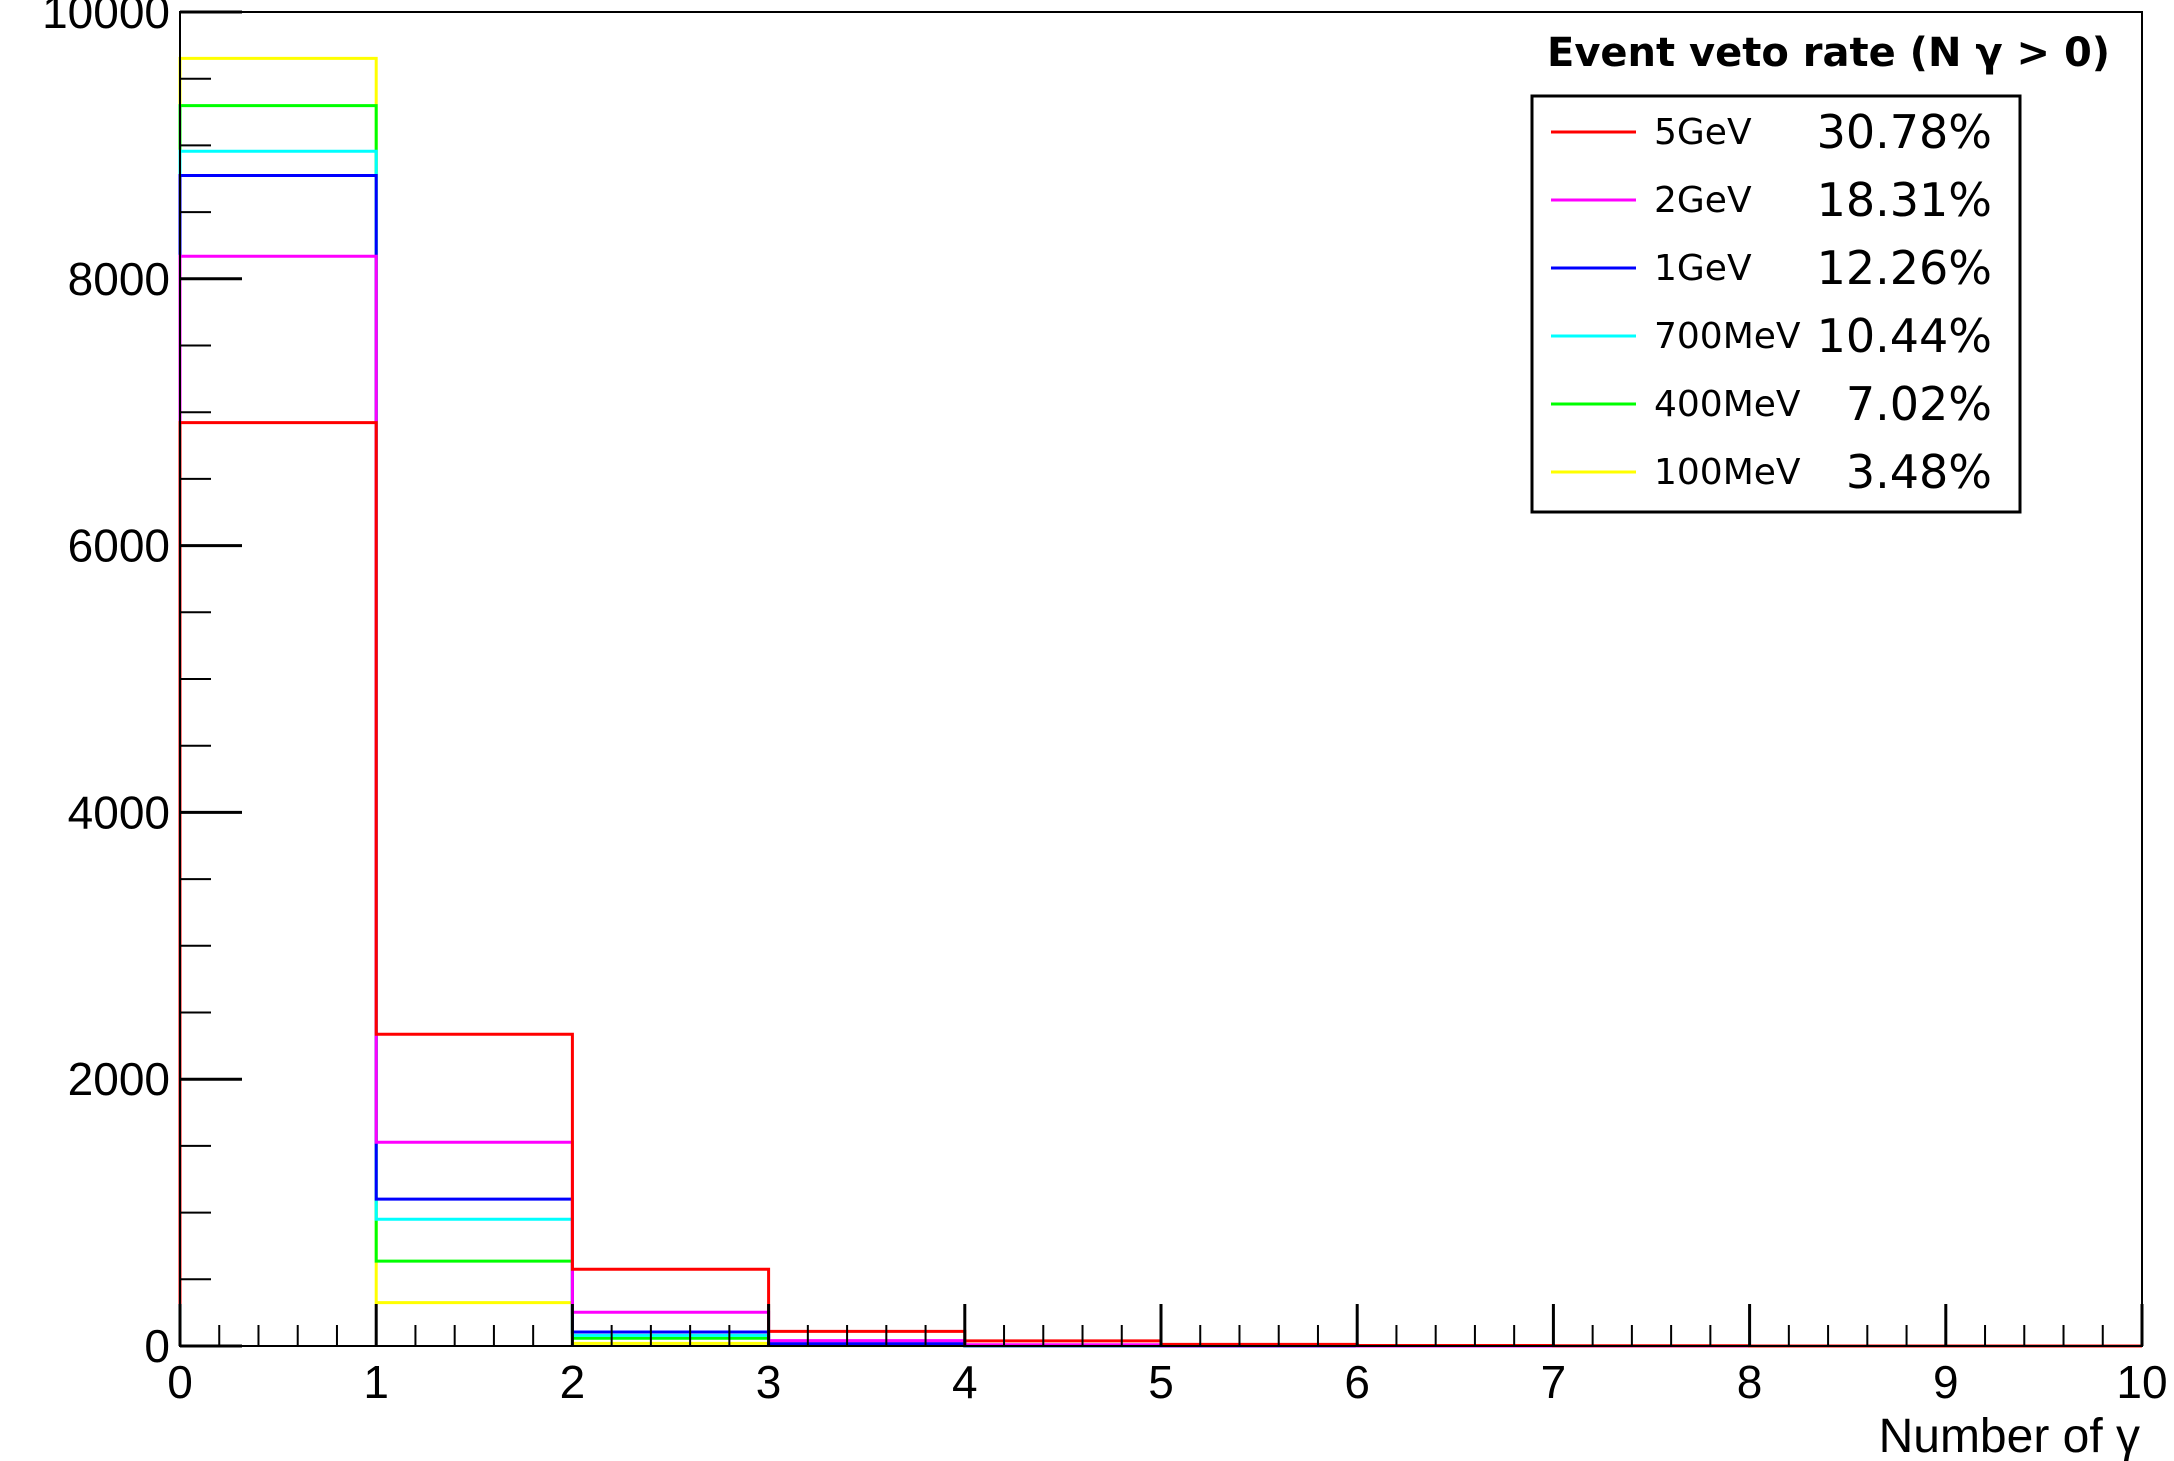 This screenshot has width=2174, height=1461. I want to click on legend-label-5gev: 5GeV, so click(1703, 132).